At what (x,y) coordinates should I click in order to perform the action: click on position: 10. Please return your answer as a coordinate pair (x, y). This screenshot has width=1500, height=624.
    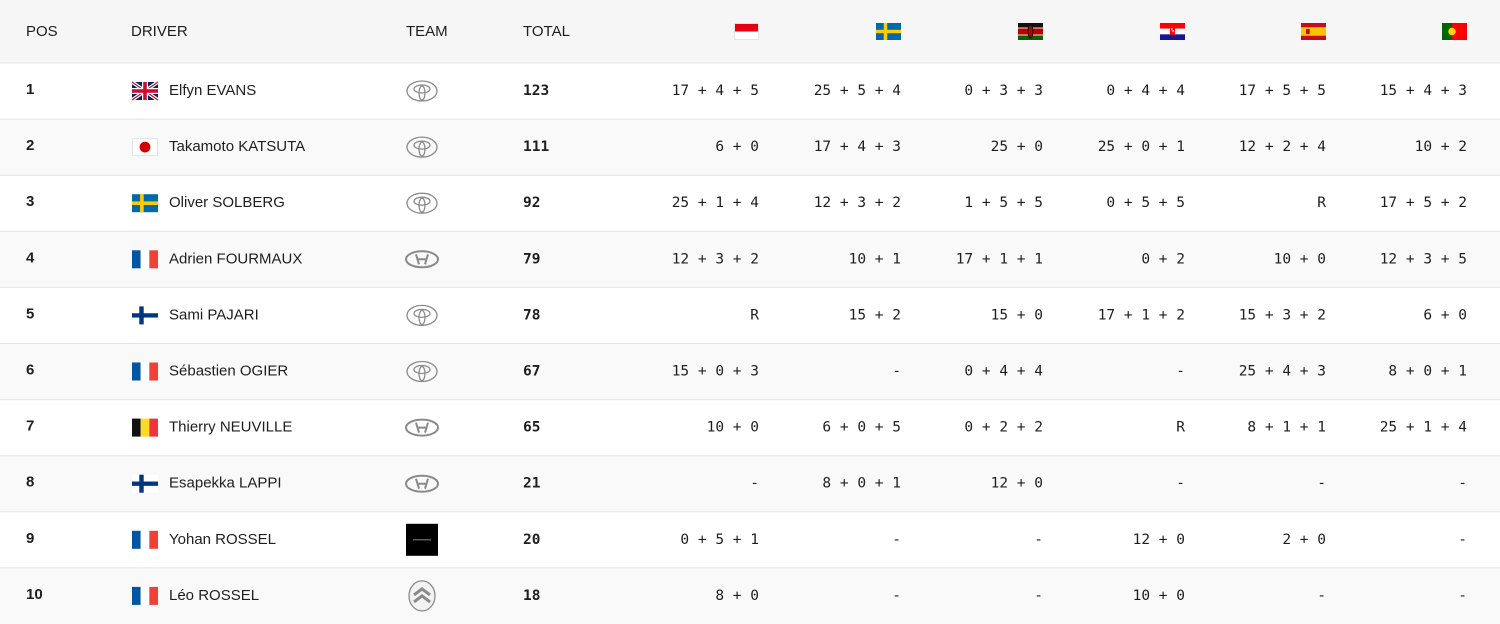
    Looking at the image, I should click on (34, 594).